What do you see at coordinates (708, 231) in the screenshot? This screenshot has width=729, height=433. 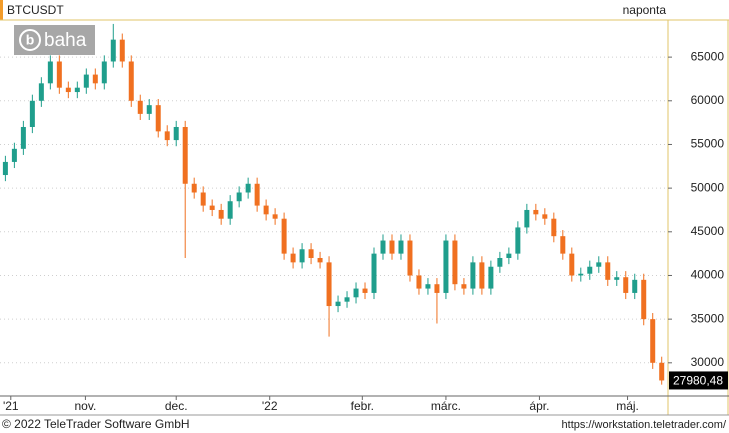 I see `y-tick-label: 45000` at bounding box center [708, 231].